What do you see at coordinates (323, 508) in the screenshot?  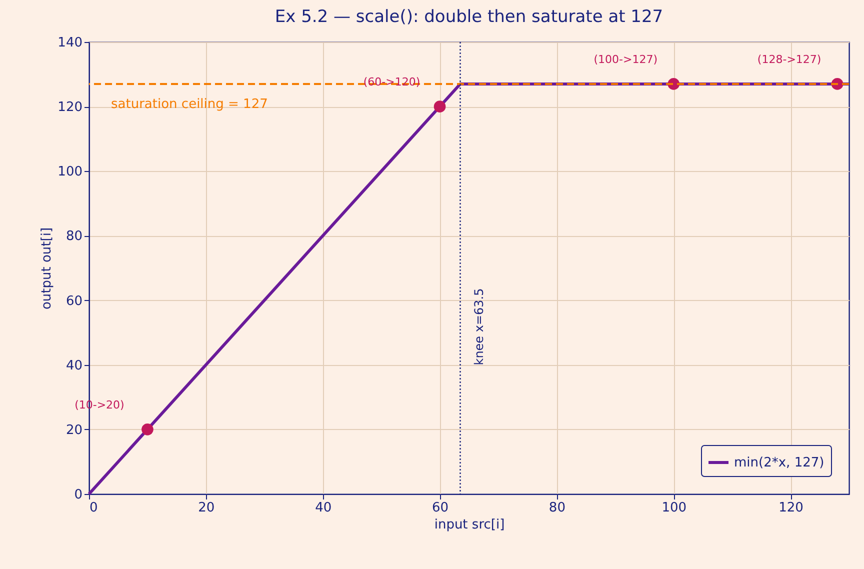 I see `x-tick-label: 40` at bounding box center [323, 508].